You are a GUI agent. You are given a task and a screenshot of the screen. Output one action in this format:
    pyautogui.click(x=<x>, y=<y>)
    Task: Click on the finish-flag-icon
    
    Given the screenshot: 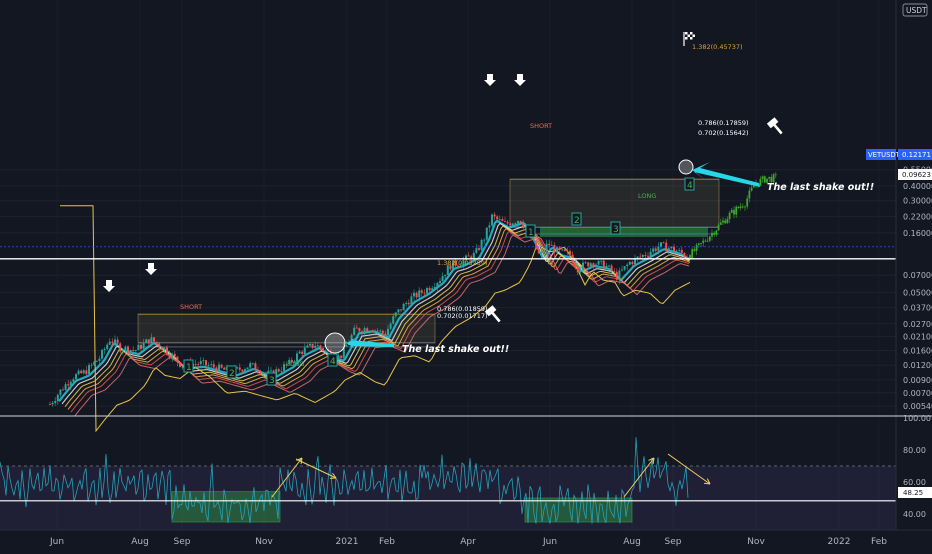 What is the action you would take?
    pyautogui.click(x=689, y=39)
    